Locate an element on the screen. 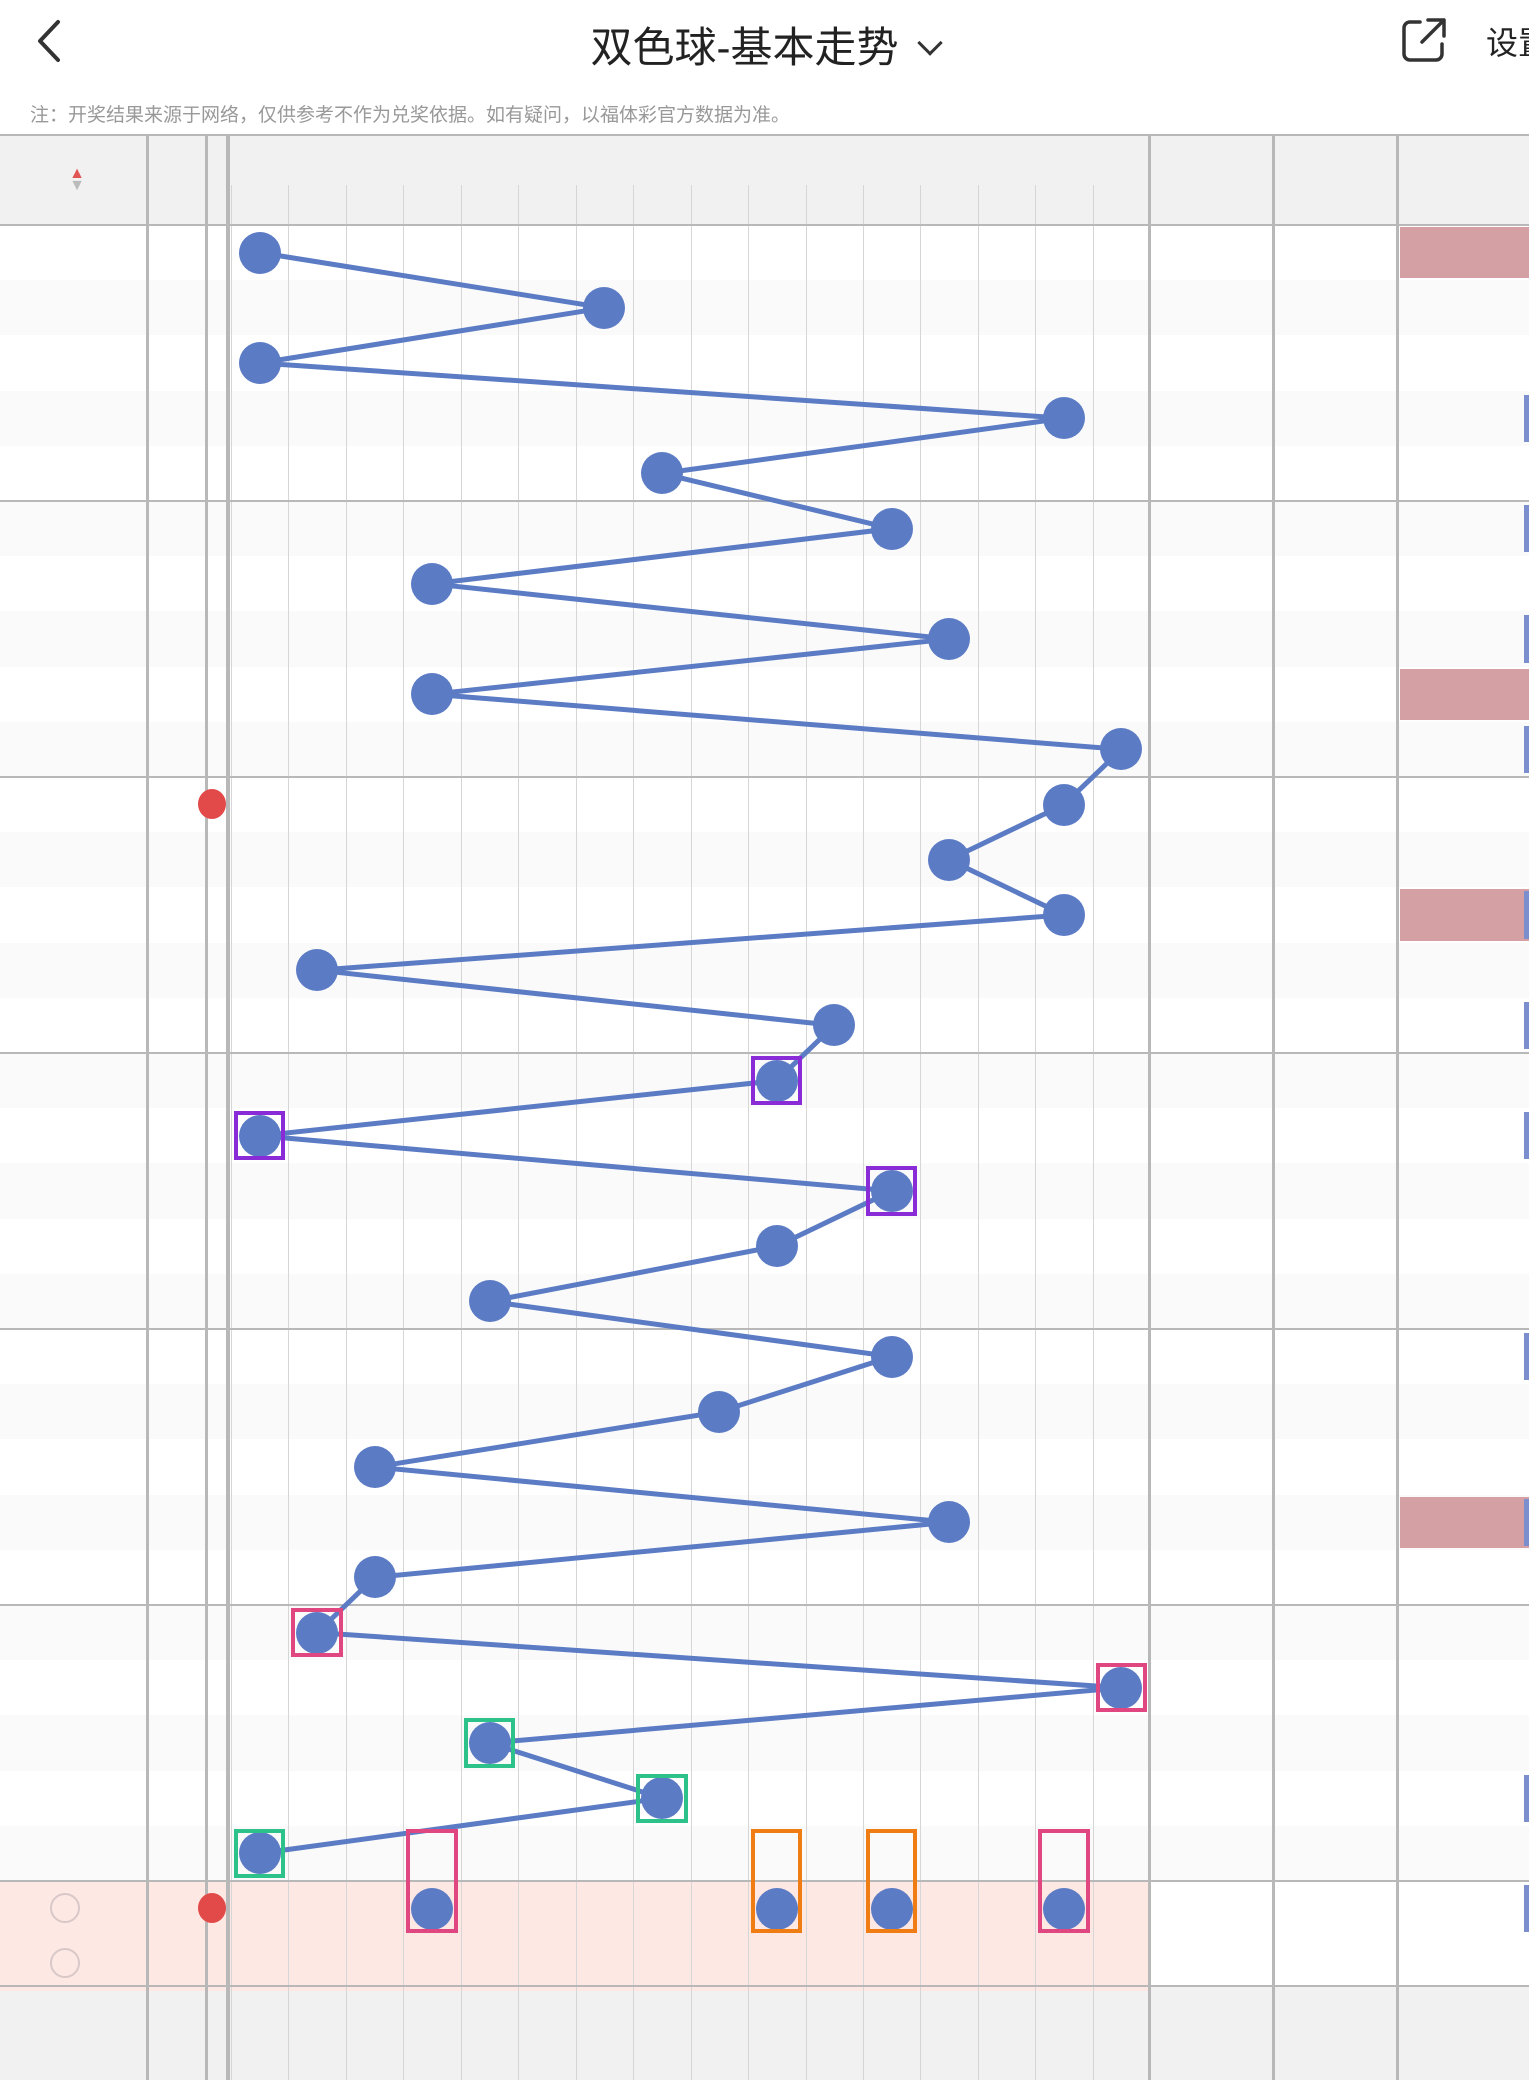 This screenshot has height=2080, width=1529. row-side-accent is located at coordinates (1526, 1025).